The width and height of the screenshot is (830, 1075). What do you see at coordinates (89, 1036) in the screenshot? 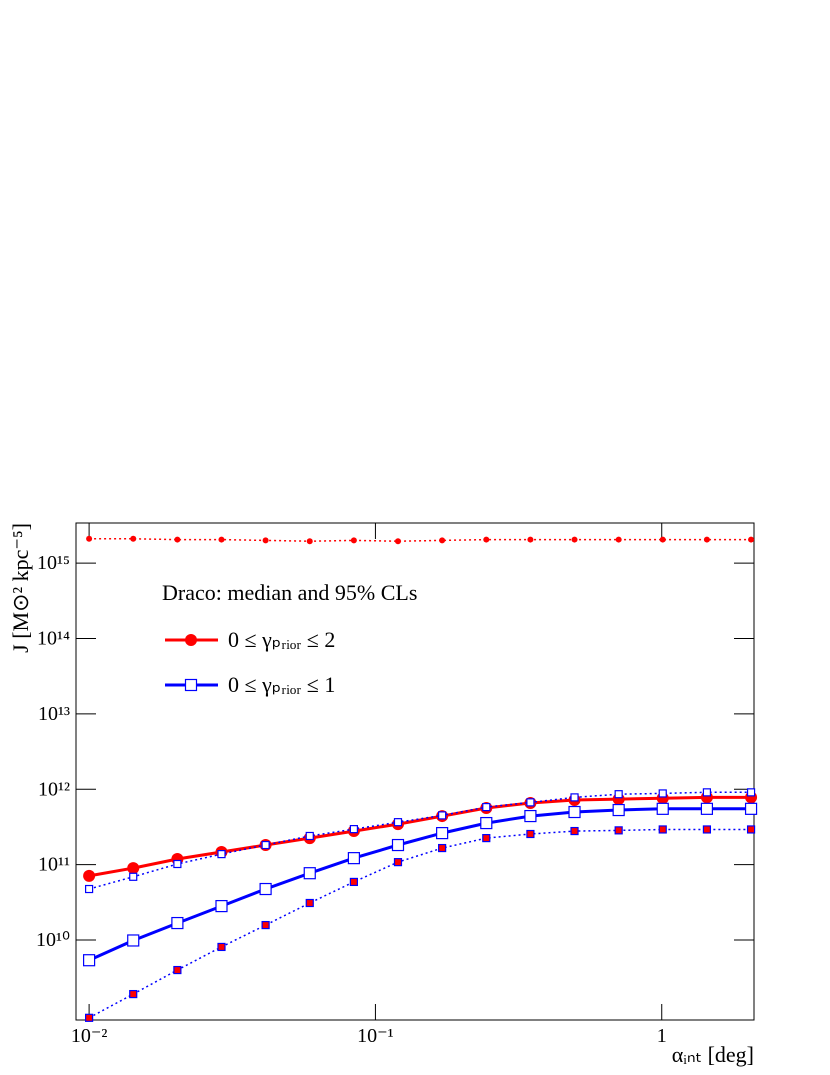
I see `x-tick-label: 10⁻²` at bounding box center [89, 1036].